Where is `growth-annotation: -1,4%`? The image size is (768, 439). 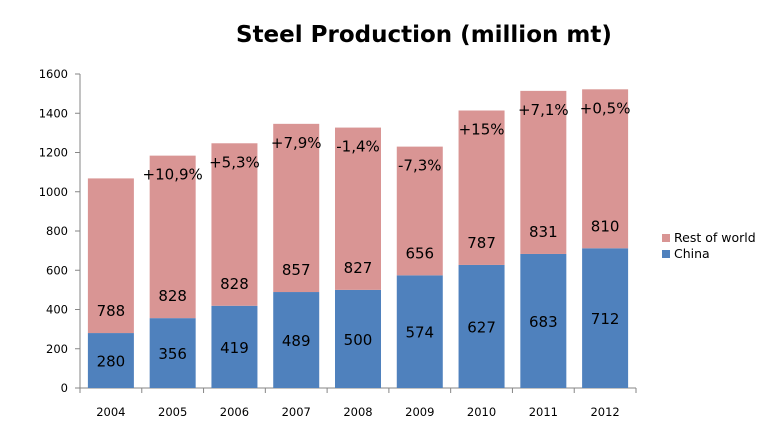 growth-annotation: -1,4% is located at coordinates (358, 147).